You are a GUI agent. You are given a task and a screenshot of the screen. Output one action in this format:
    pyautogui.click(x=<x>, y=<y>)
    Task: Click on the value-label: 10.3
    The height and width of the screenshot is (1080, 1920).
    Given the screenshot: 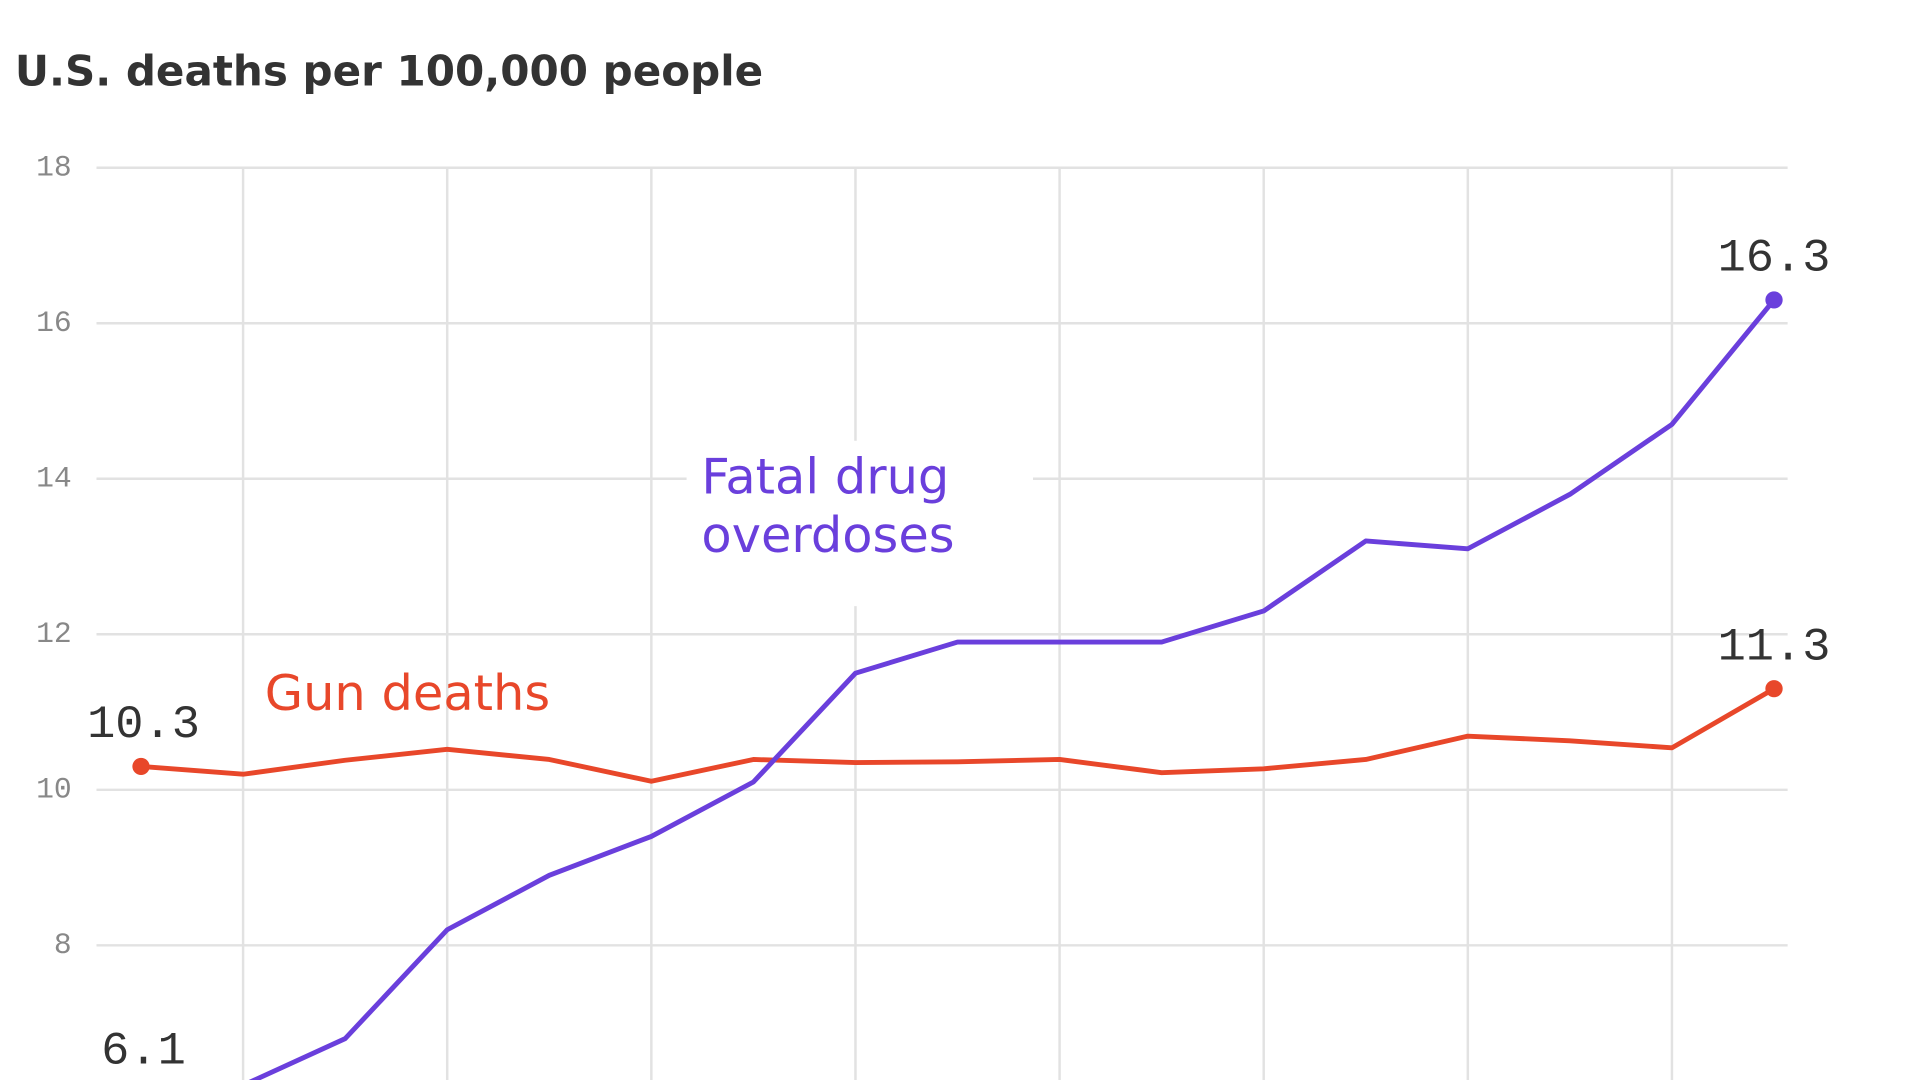 What is the action you would take?
    pyautogui.click(x=143, y=725)
    